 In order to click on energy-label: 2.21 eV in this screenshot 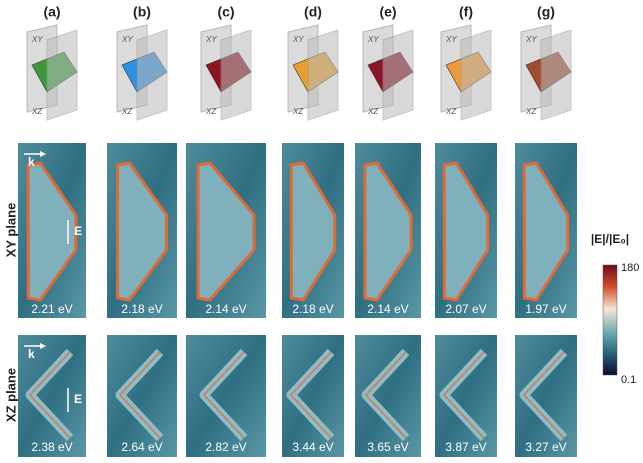, I will do `click(51, 309)`.